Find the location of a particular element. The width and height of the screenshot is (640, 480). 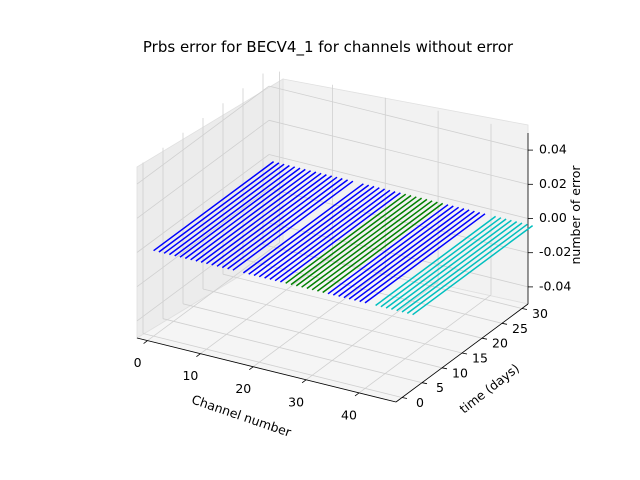

x-tick-label: 0 is located at coordinates (138, 362).